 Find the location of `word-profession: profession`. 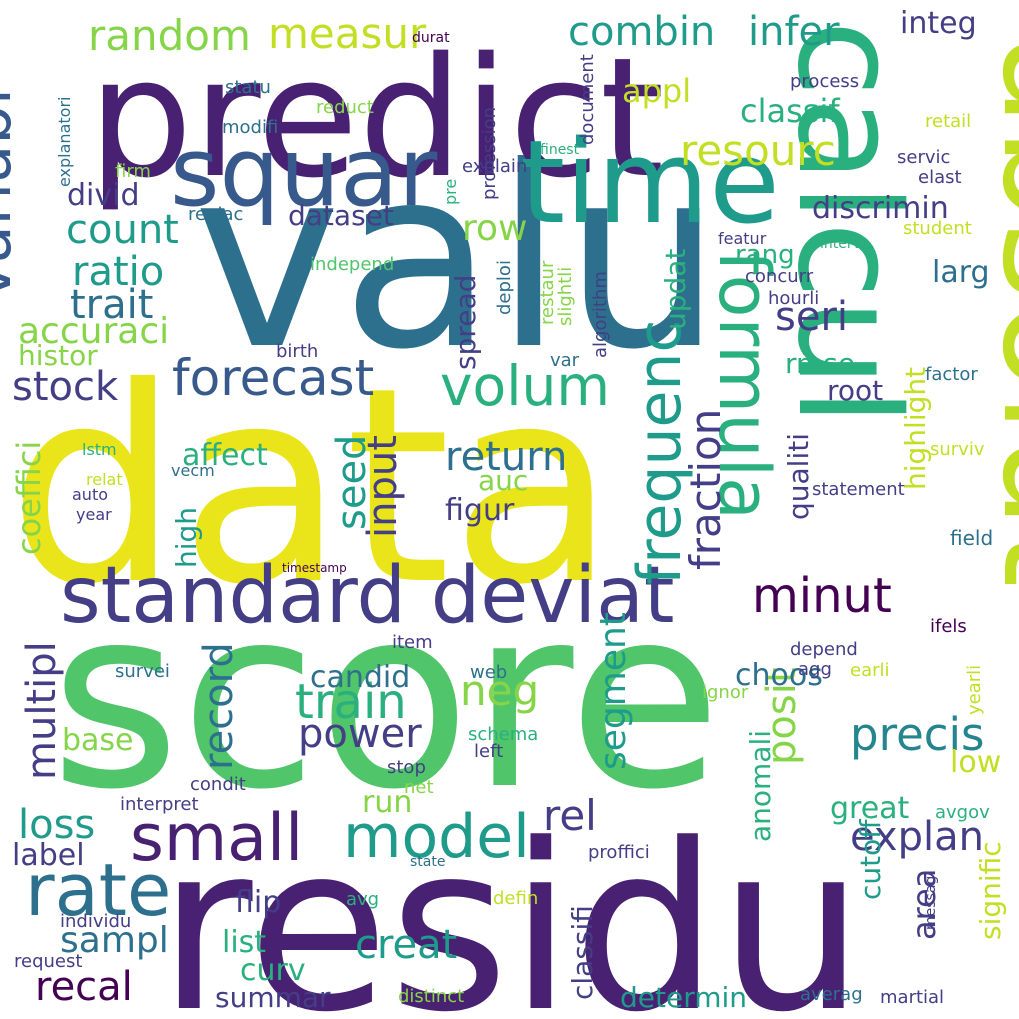

word-profession: profession is located at coordinates (489, 153).